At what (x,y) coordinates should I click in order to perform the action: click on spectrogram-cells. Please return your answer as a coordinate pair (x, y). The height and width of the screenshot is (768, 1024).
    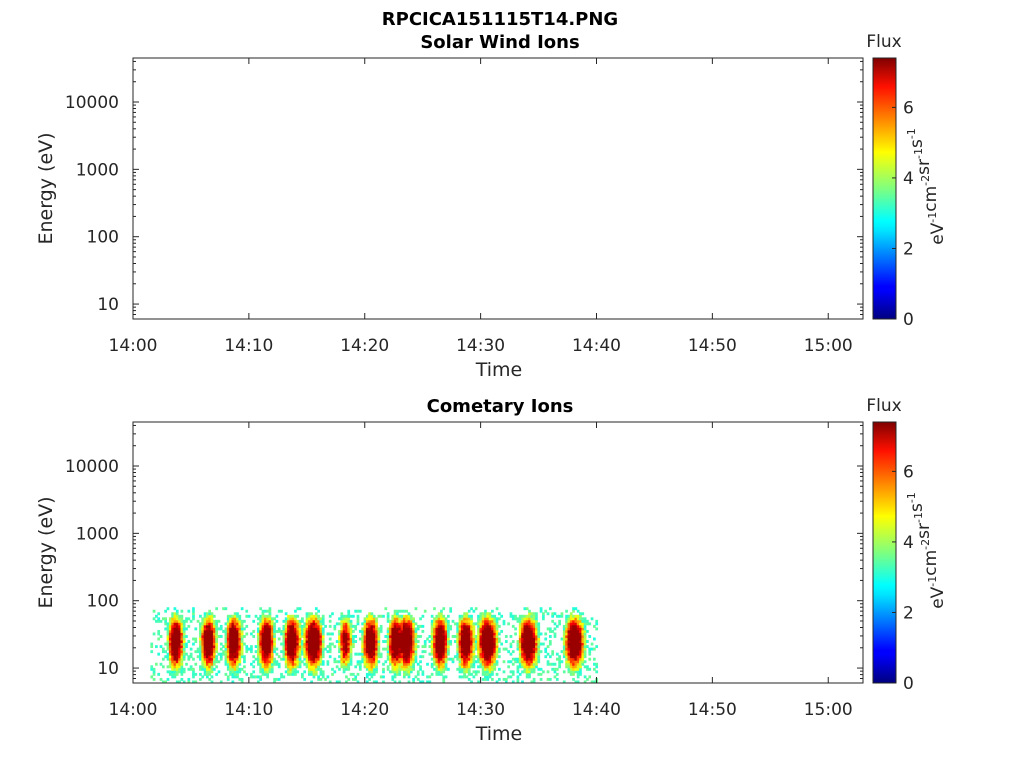
    Looking at the image, I should click on (374, 645).